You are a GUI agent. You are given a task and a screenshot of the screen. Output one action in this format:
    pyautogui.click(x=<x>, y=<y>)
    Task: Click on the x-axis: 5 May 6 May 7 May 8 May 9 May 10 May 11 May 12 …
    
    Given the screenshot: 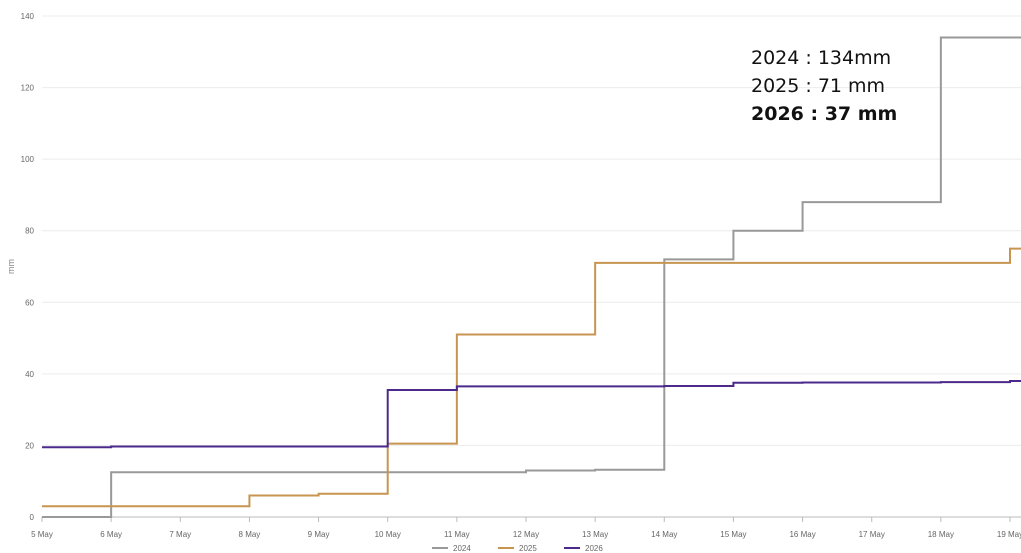 What is the action you would take?
    pyautogui.click(x=526, y=527)
    